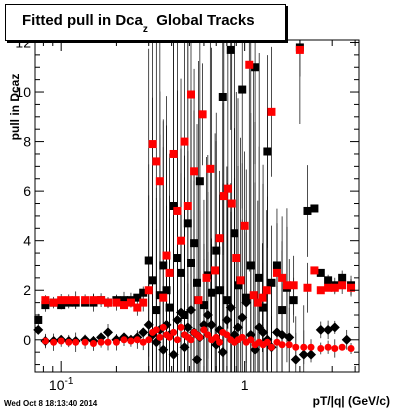 This screenshot has width=400, height=414. What do you see at coordinates (23, 92) in the screenshot?
I see `y-tick-label: 10` at bounding box center [23, 92].